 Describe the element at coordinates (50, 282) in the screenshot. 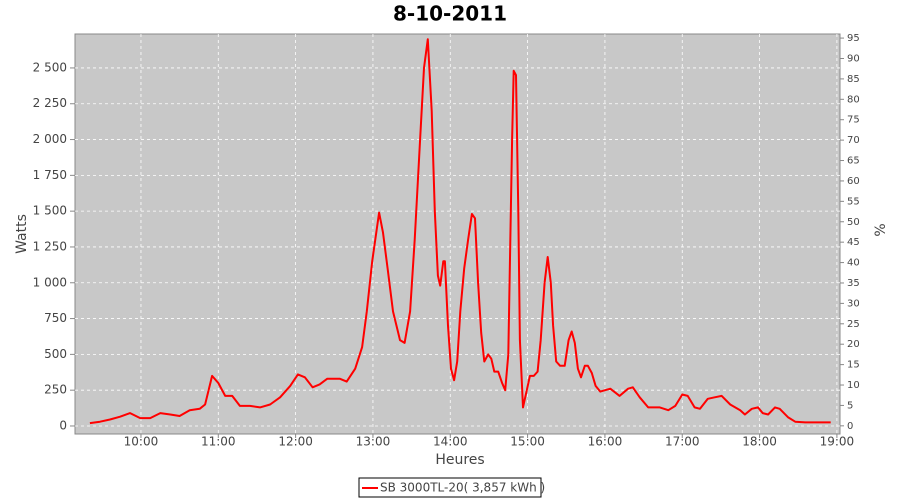

I see `y-tick-label: 1 000` at that location.